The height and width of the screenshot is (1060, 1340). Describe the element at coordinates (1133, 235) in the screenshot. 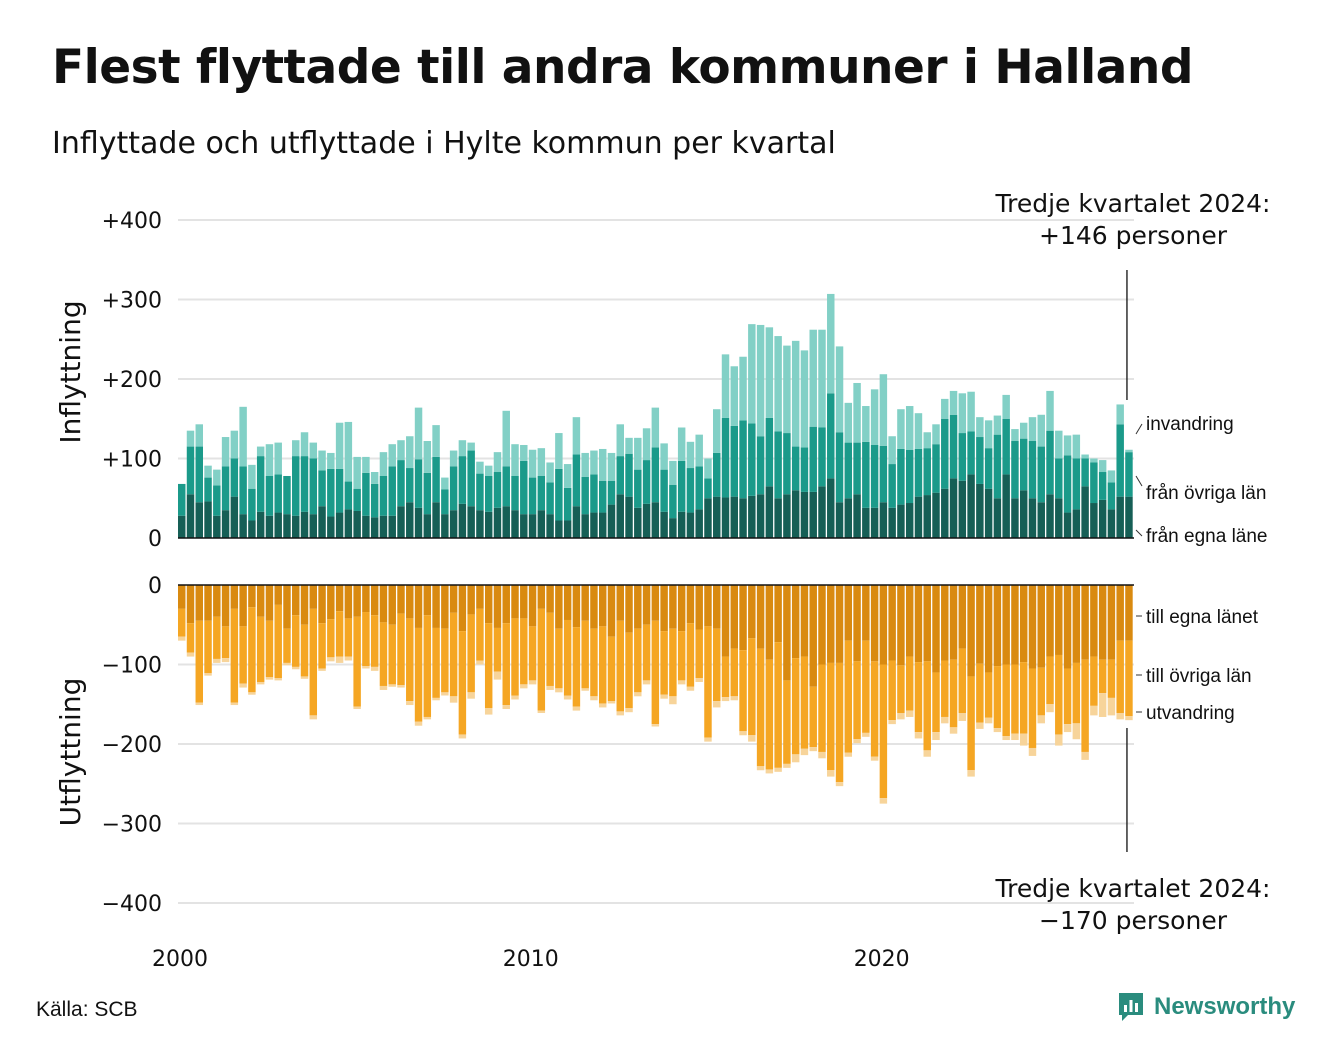

I see `annotation-upper-line2: +146 personer` at that location.